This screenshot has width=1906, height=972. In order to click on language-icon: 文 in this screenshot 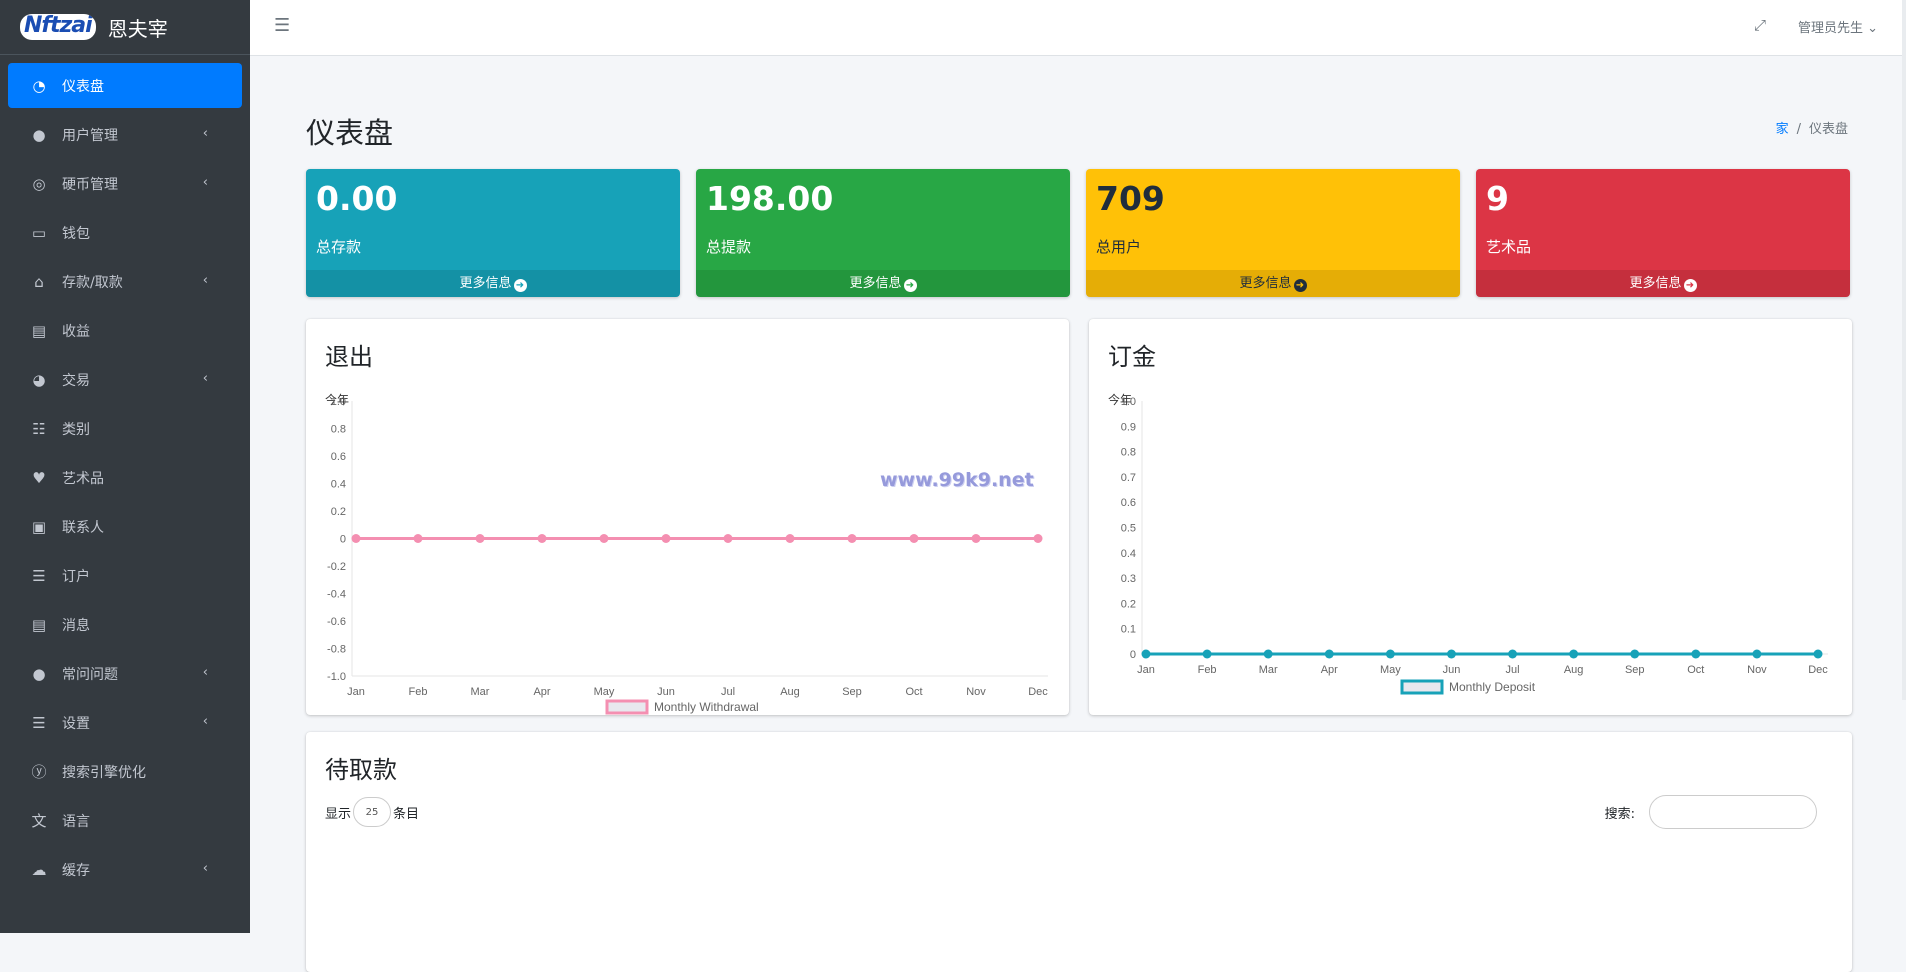, I will do `click(39, 821)`.